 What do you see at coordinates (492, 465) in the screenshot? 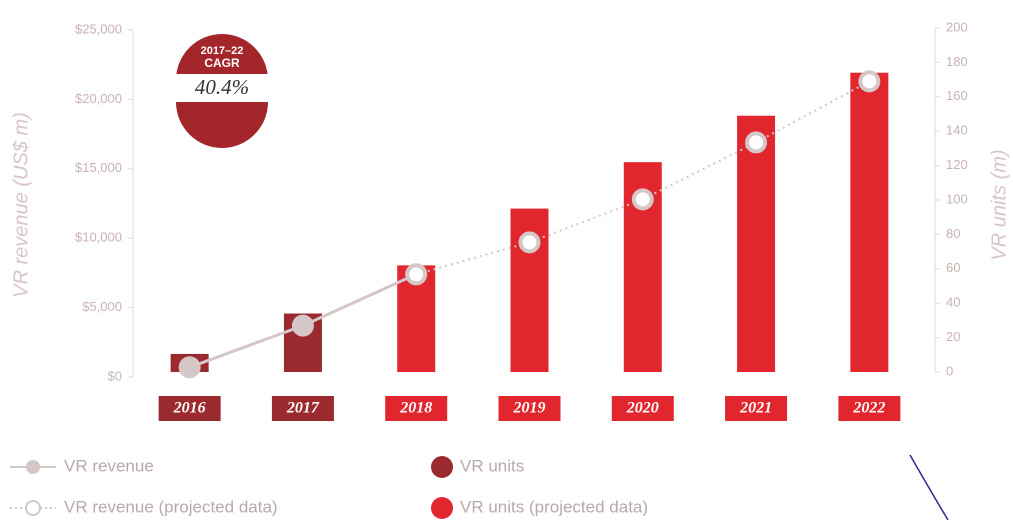
I see `legend-label: VR units` at bounding box center [492, 465].